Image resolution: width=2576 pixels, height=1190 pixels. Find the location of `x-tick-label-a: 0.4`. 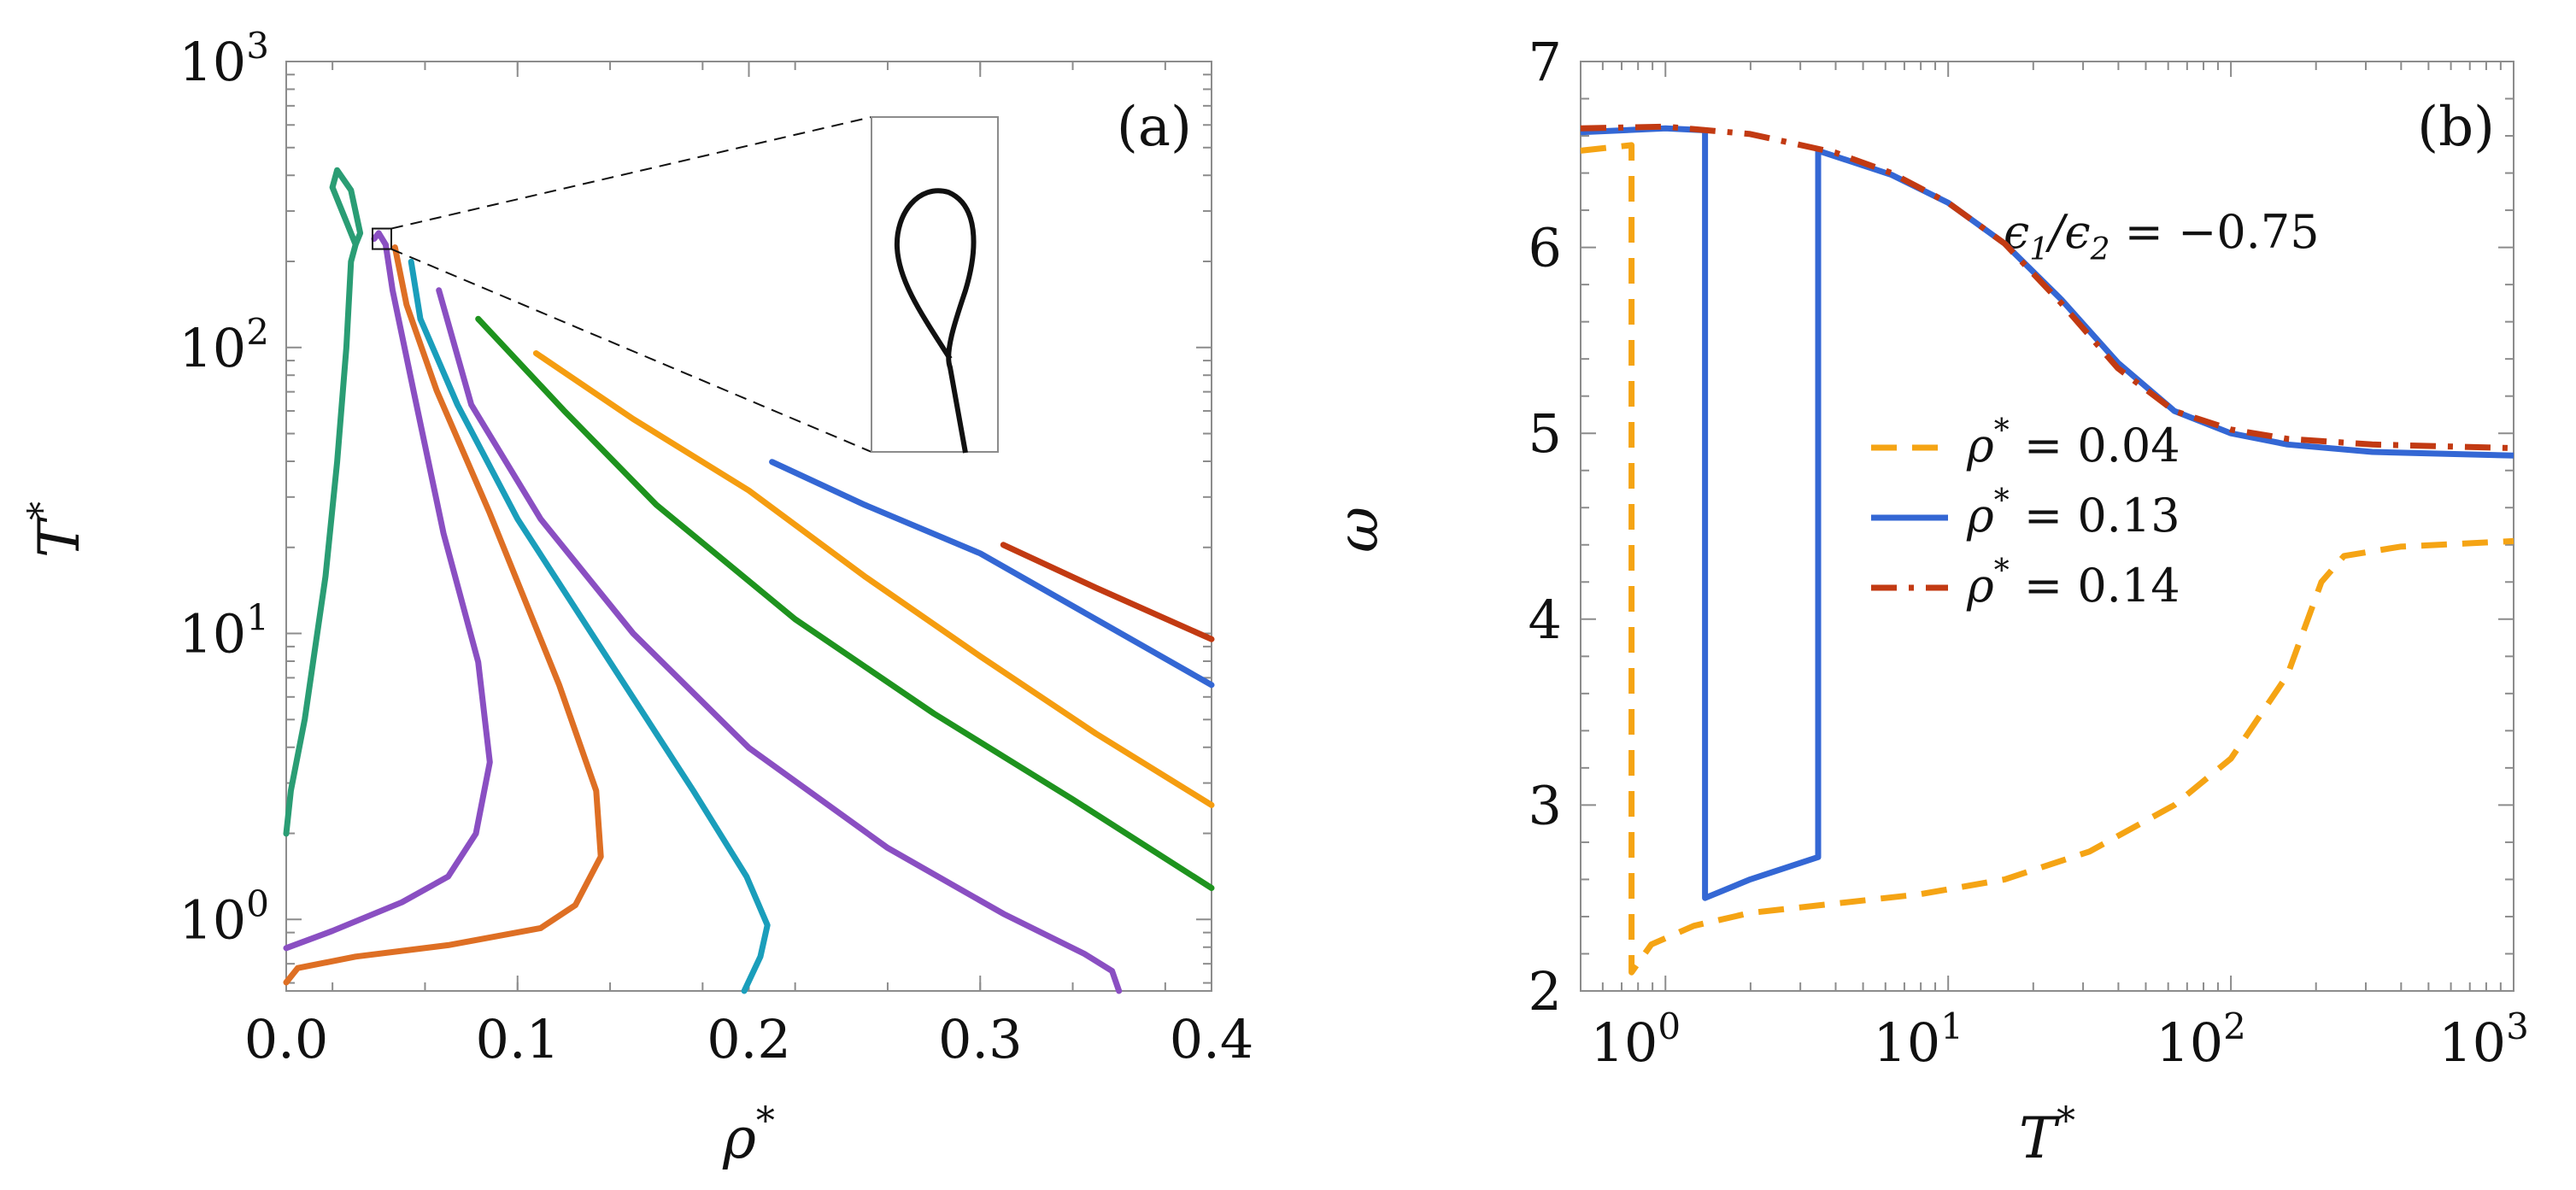

x-tick-label-a: 0.4 is located at coordinates (1212, 1039).